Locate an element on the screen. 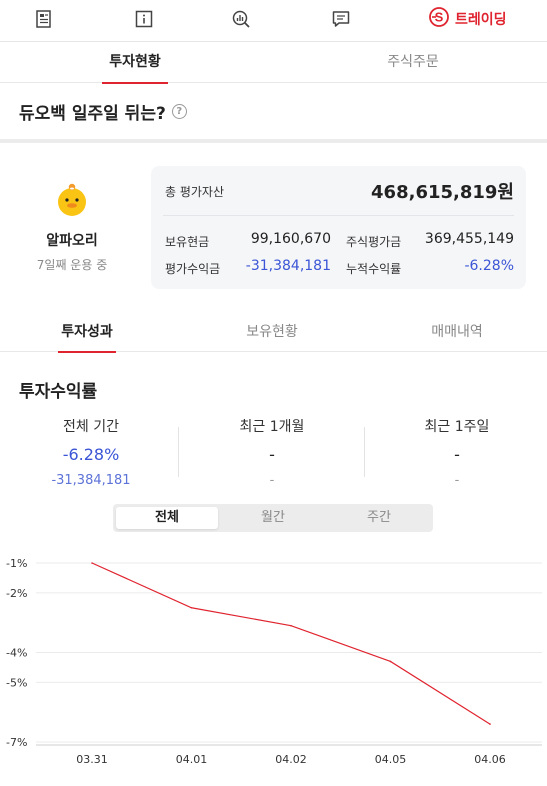 The height and width of the screenshot is (786, 547). period-label: 전체 기간 is located at coordinates (91, 427).